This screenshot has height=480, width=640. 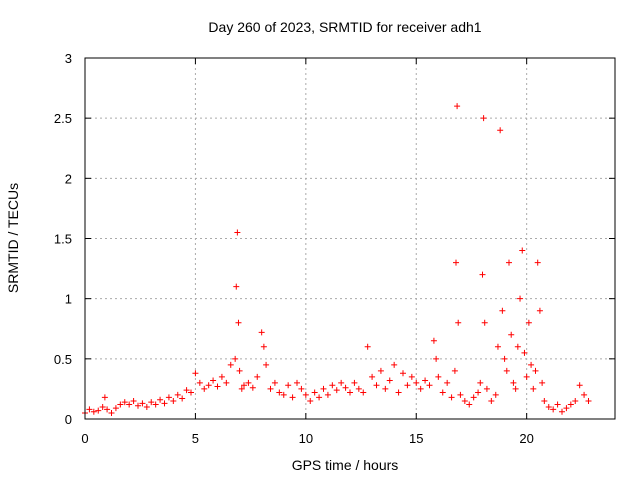 What do you see at coordinates (68, 419) in the screenshot?
I see `y-tick-label: 0` at bounding box center [68, 419].